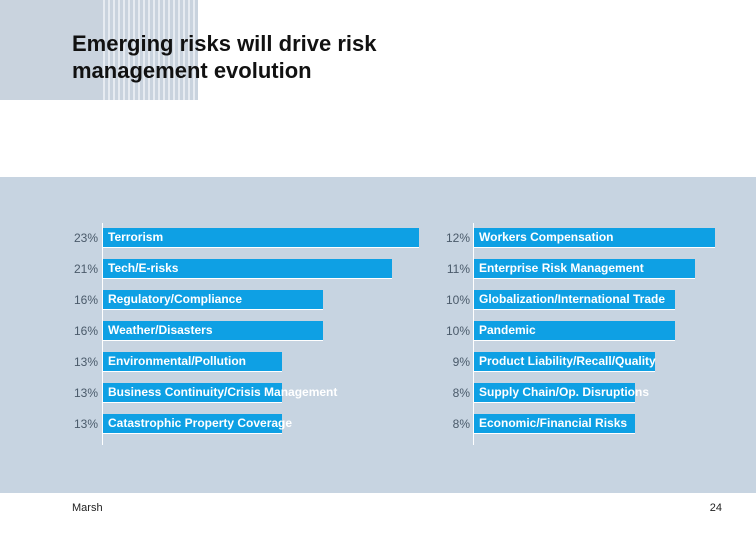  What do you see at coordinates (457, 238) in the screenshot?
I see `value-label: 12%` at bounding box center [457, 238].